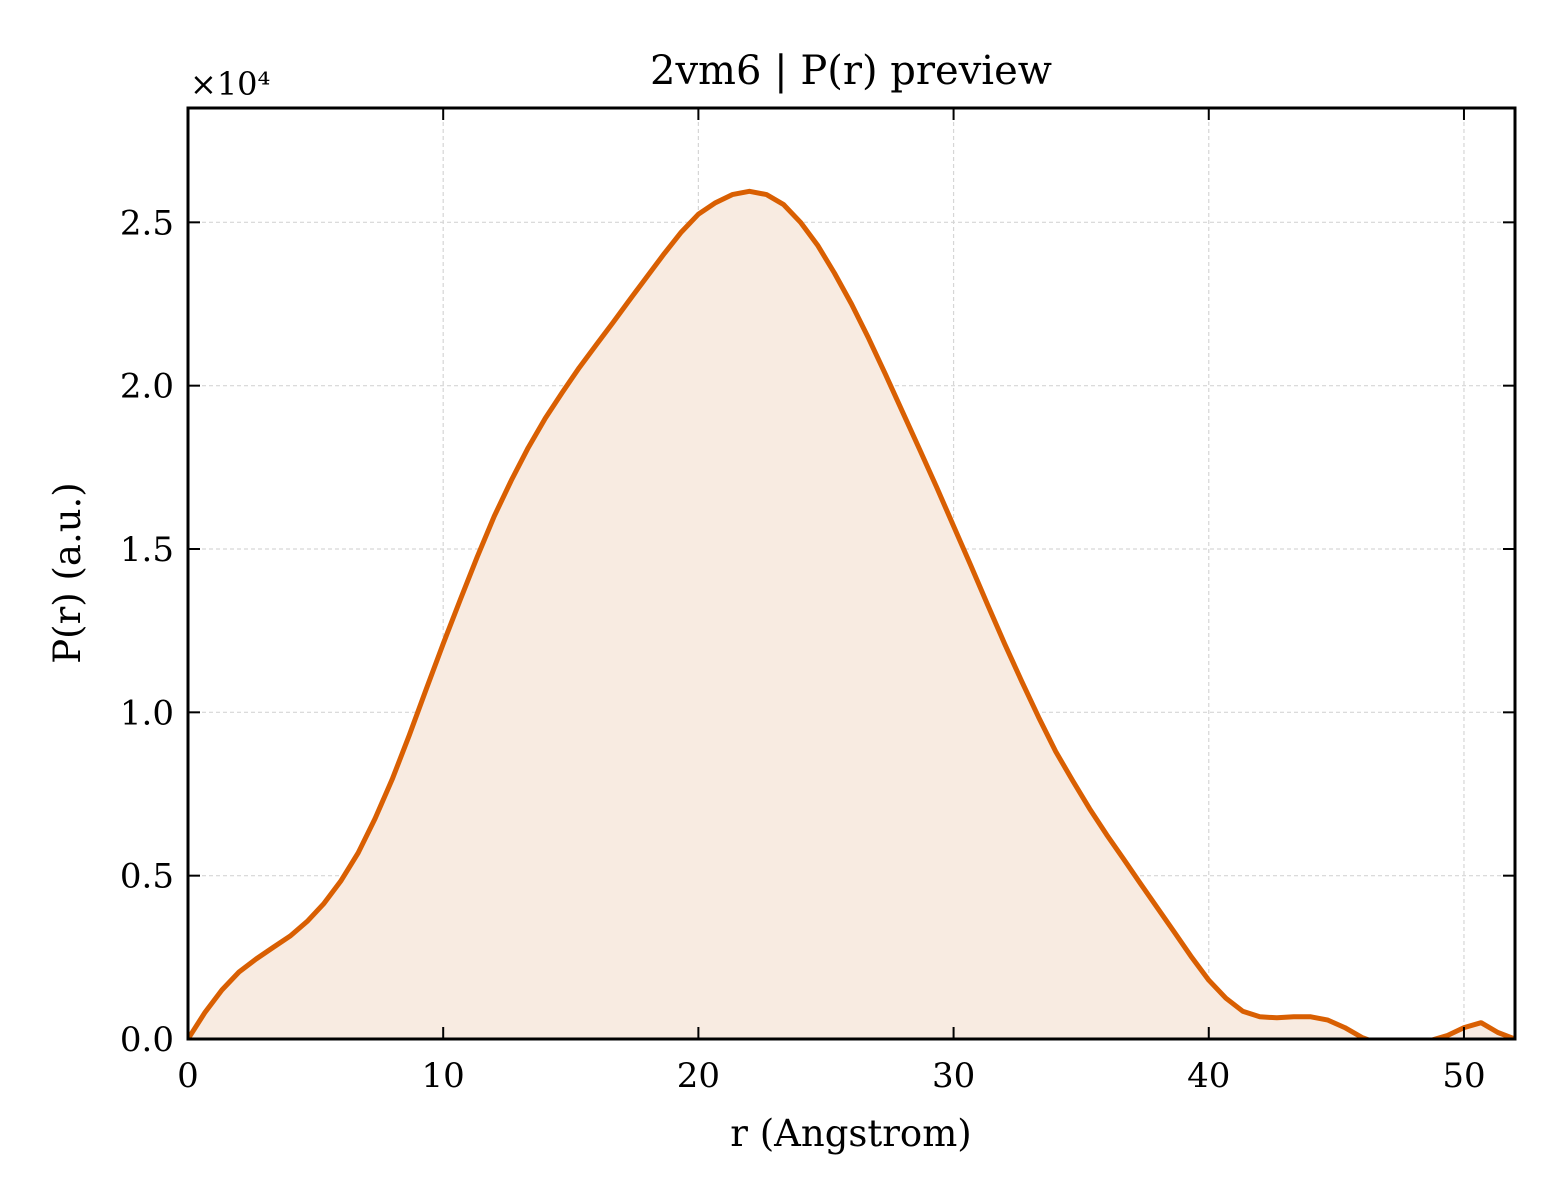 The height and width of the screenshot is (1200, 1560). I want to click on x-tick-label: 50, so click(1463, 1076).